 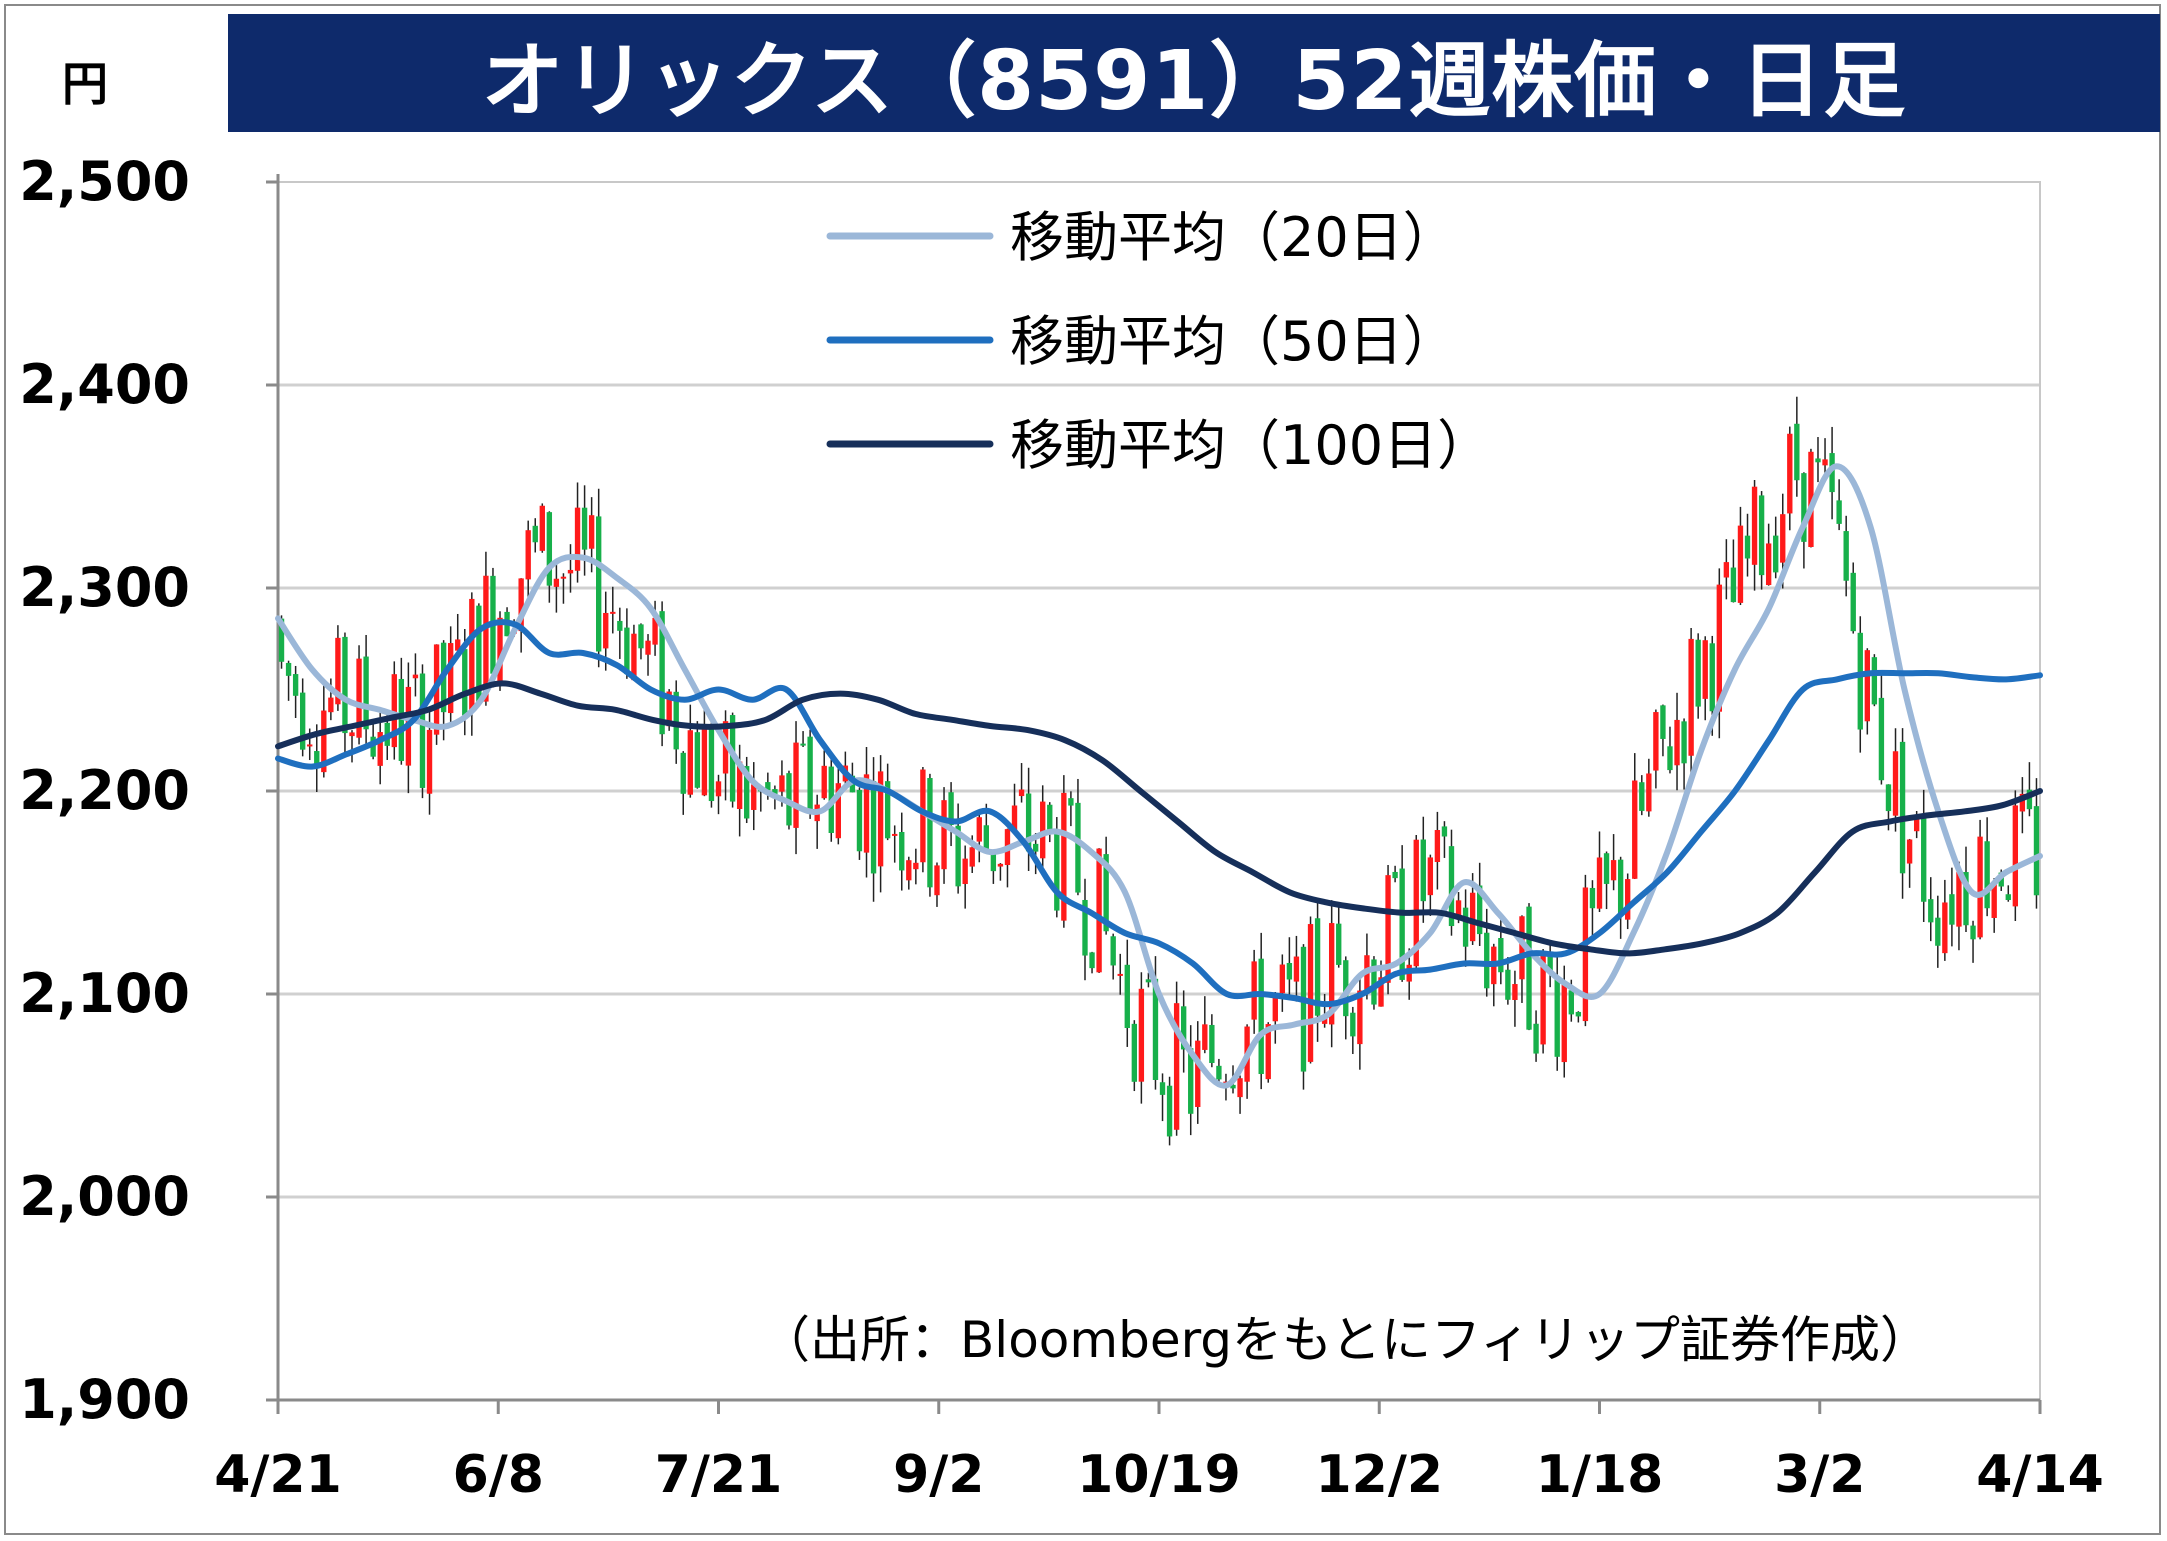 I want to click on x-tick-label: 9/2, so click(x=938, y=1475).